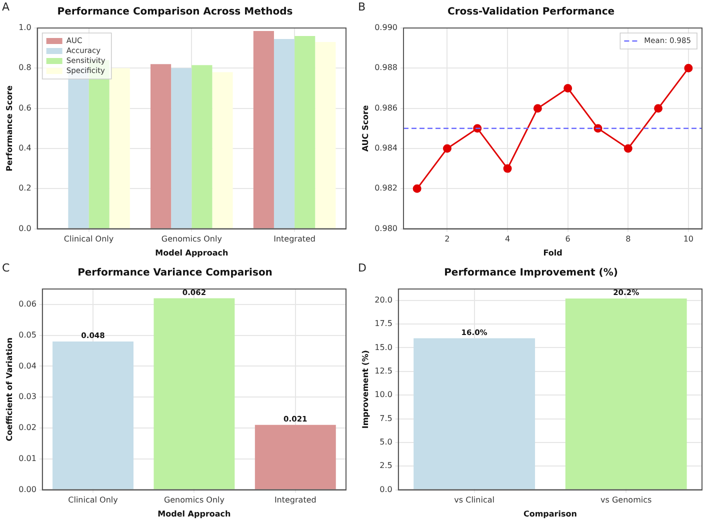 The image size is (708, 523). What do you see at coordinates (628, 239) in the screenshot?
I see `x-tick-label: 8` at bounding box center [628, 239].